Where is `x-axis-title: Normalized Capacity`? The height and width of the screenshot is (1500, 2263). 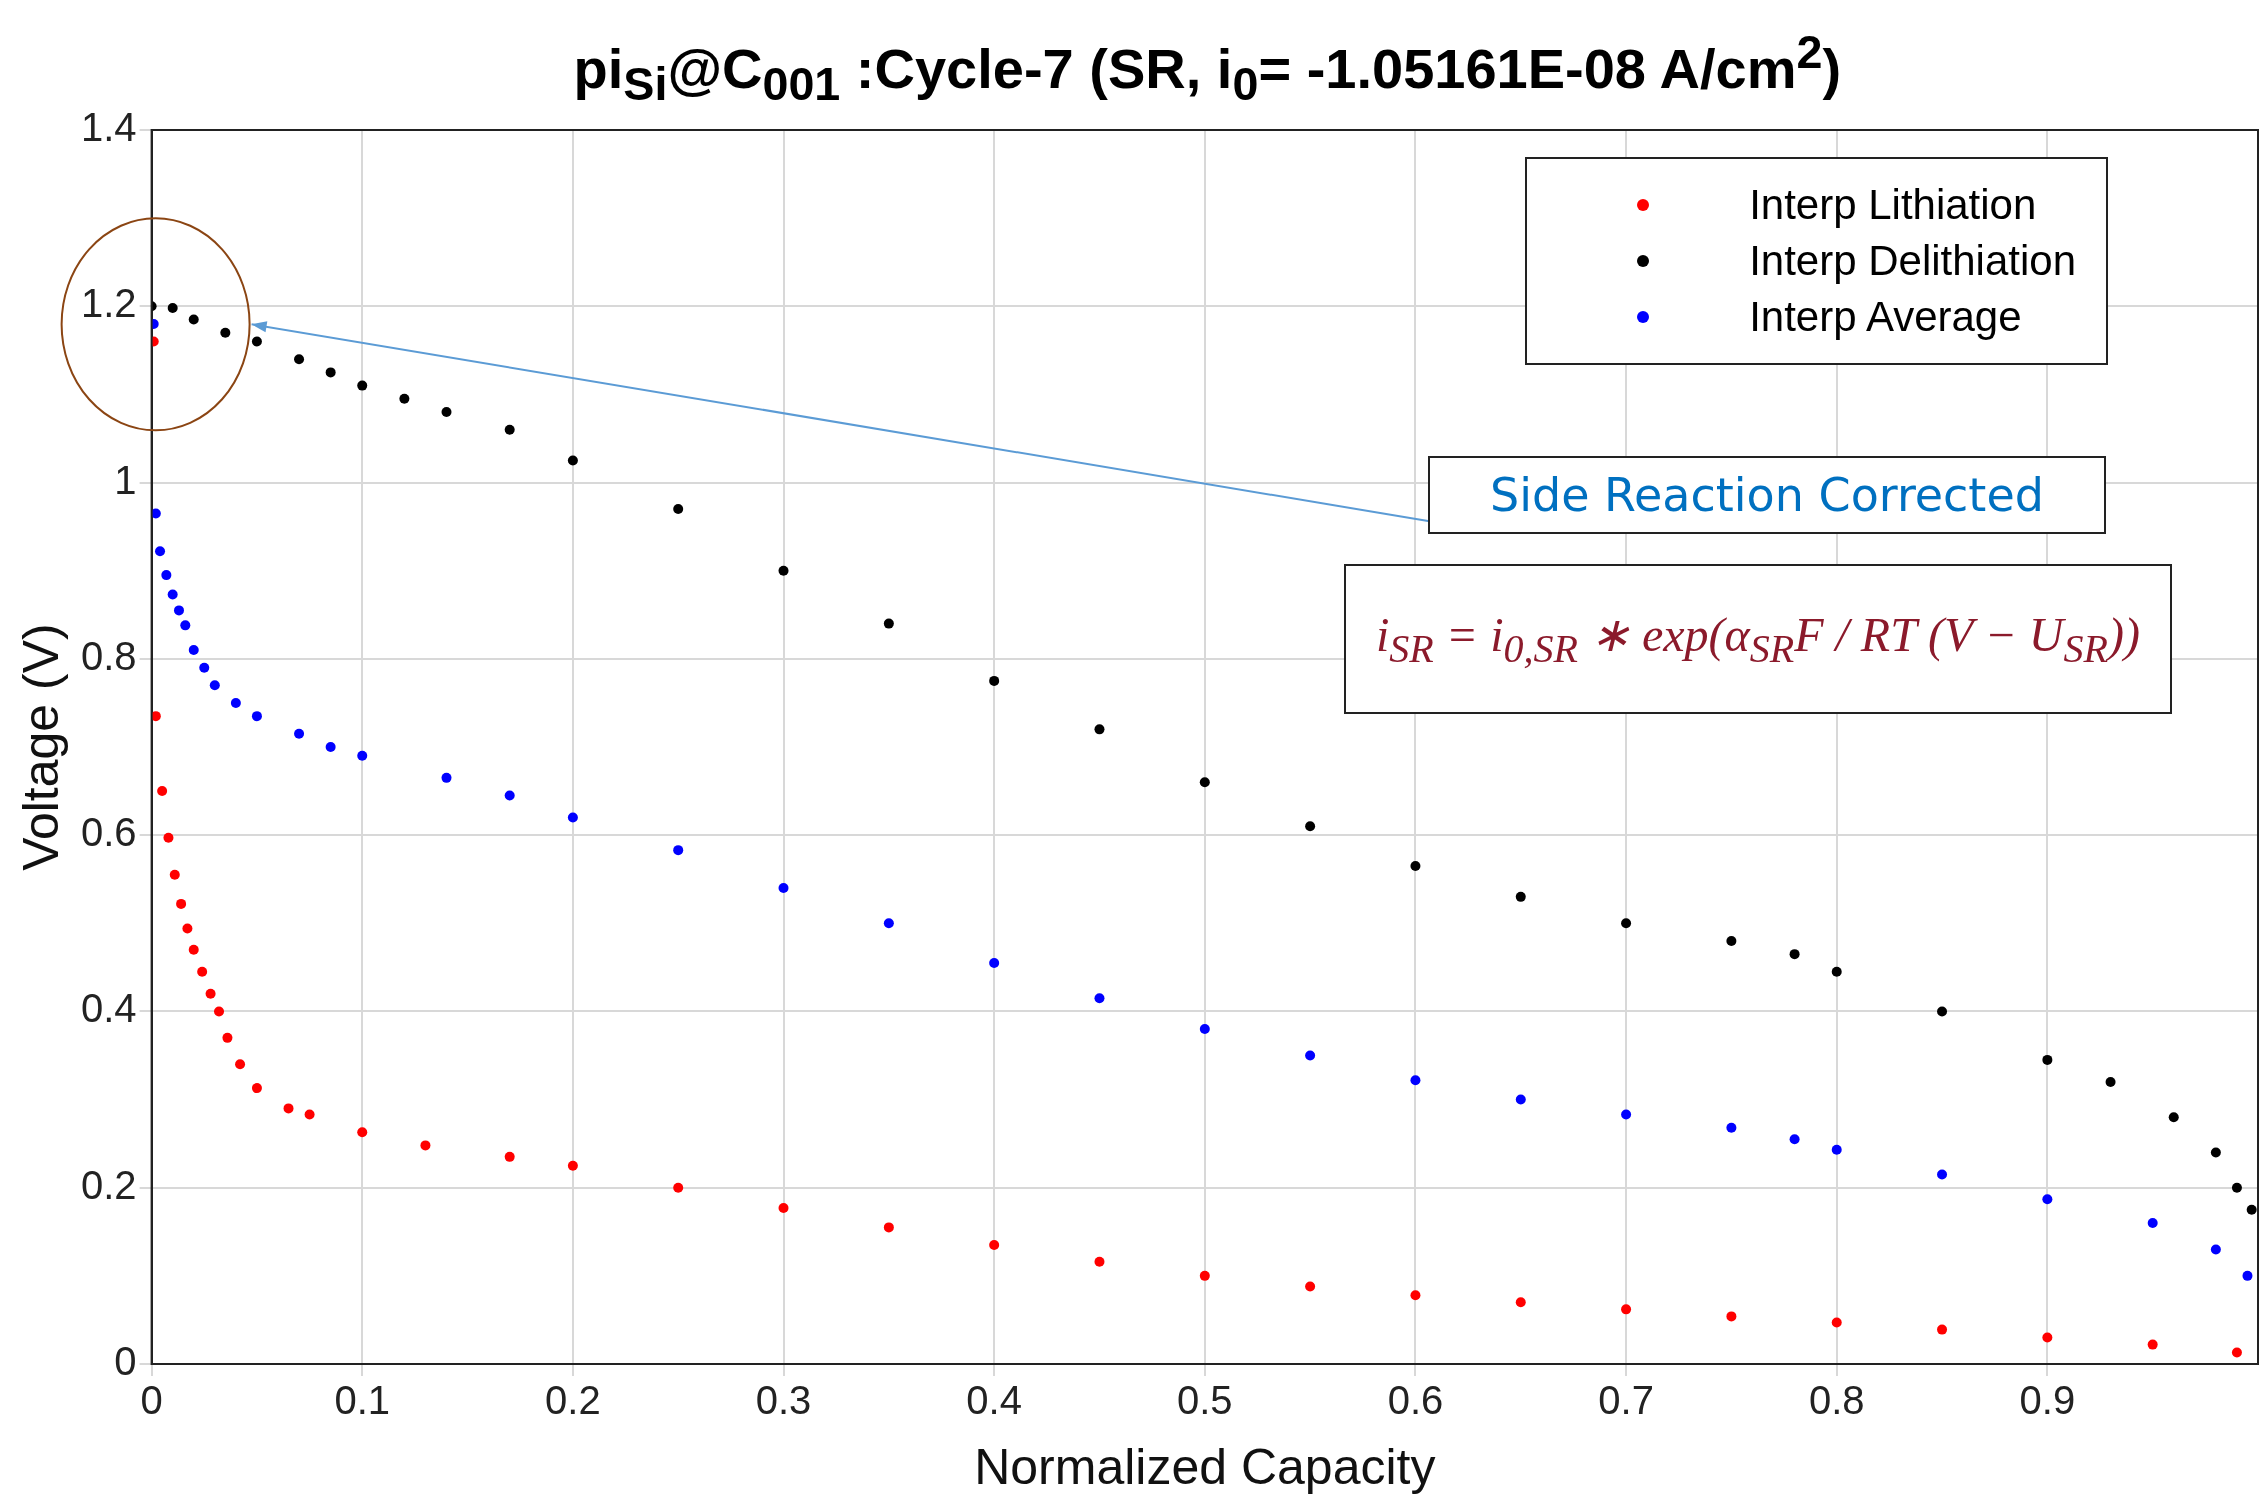
x-axis-title: Normalized Capacity is located at coordinates (1205, 1466).